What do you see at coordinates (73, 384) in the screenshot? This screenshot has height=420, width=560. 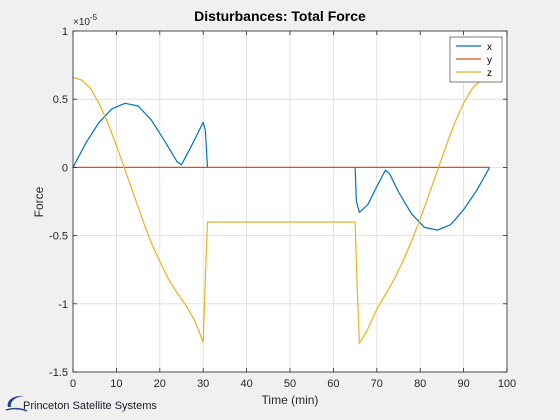 I see `x-tick-label: 0` at bounding box center [73, 384].